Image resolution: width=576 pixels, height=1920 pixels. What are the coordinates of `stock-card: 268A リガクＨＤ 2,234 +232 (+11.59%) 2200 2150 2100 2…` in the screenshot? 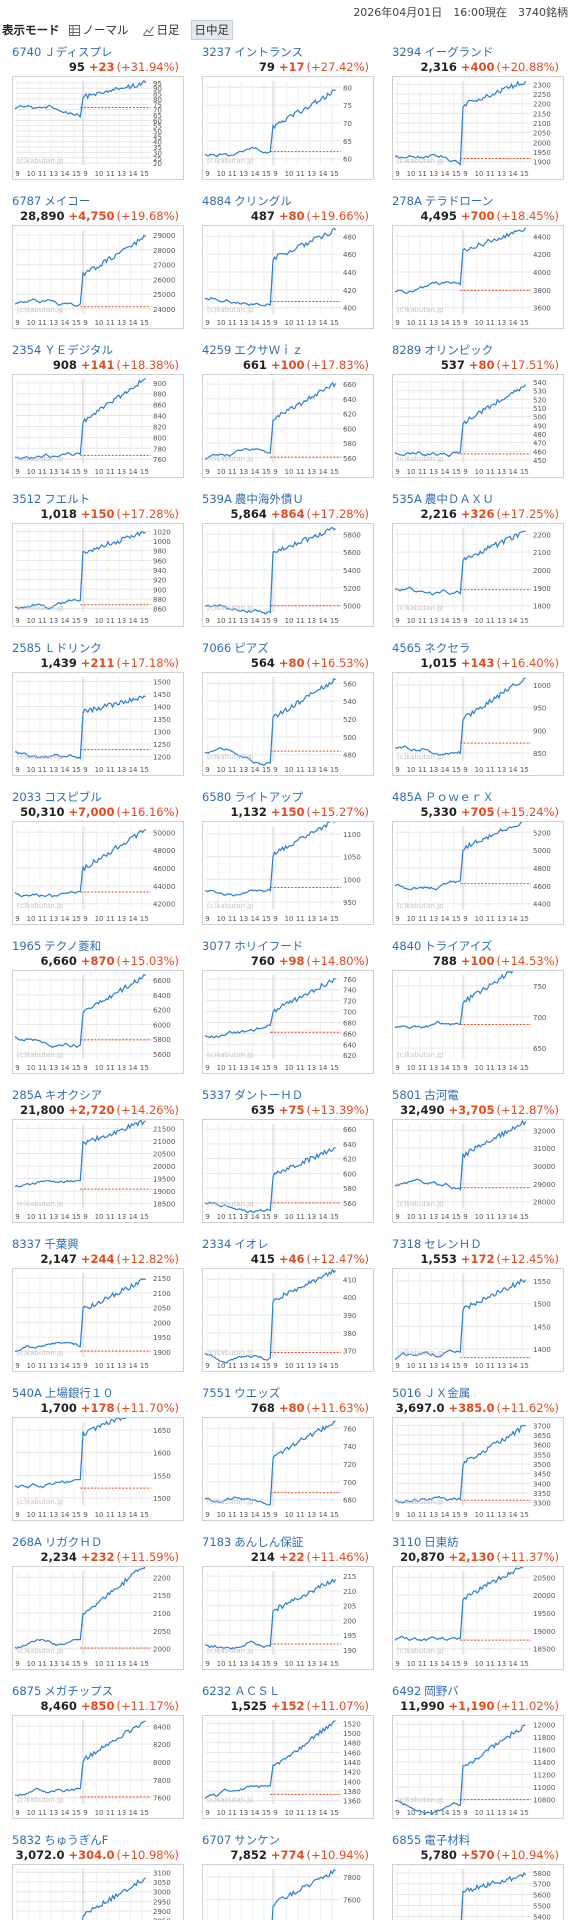 It's located at (94, 1604).